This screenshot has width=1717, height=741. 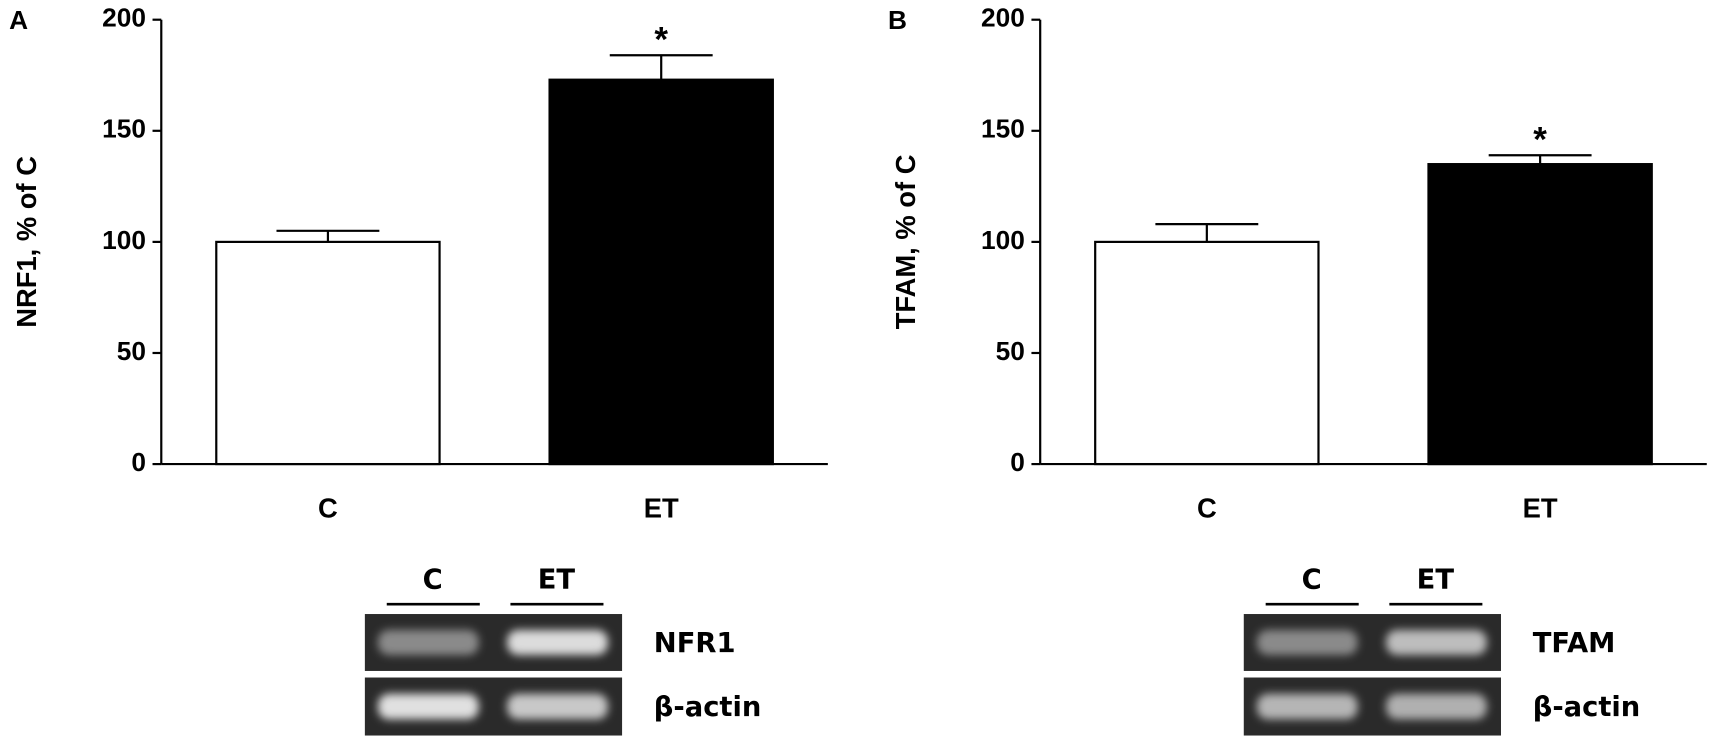 I want to click on y-axis-label: NRF1, % of C, so click(x=26, y=242).